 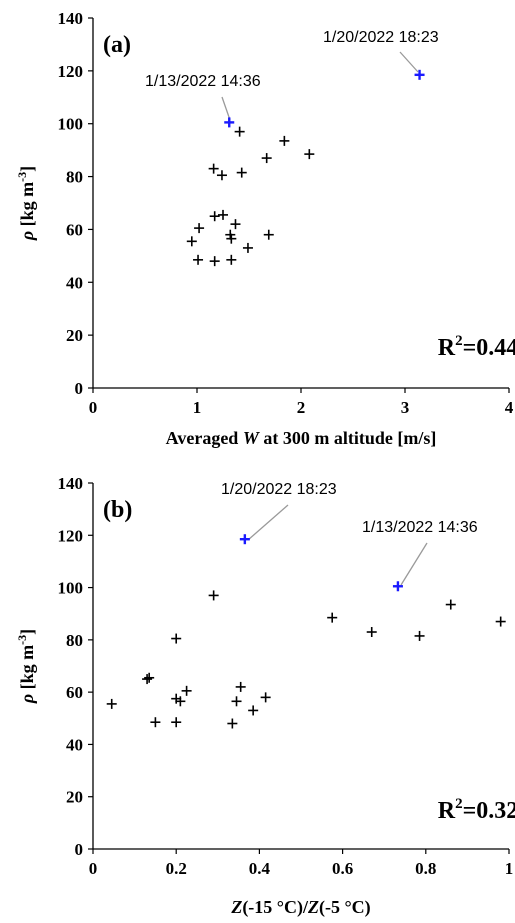 I want to click on x-axis-label: Z(-15 °C)/Z(-5 °C), so click(x=300, y=907).